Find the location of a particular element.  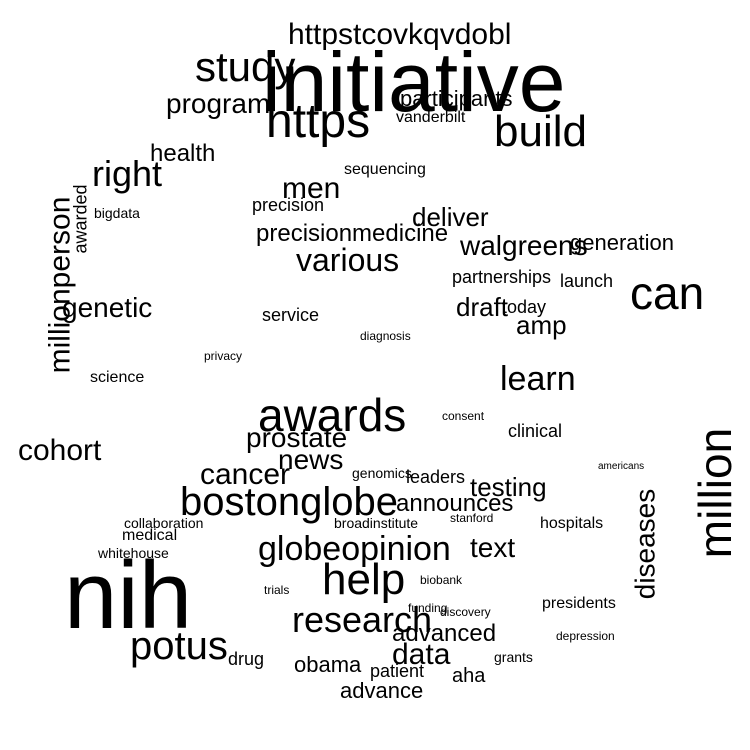

cloud-word: science is located at coordinates (117, 377).